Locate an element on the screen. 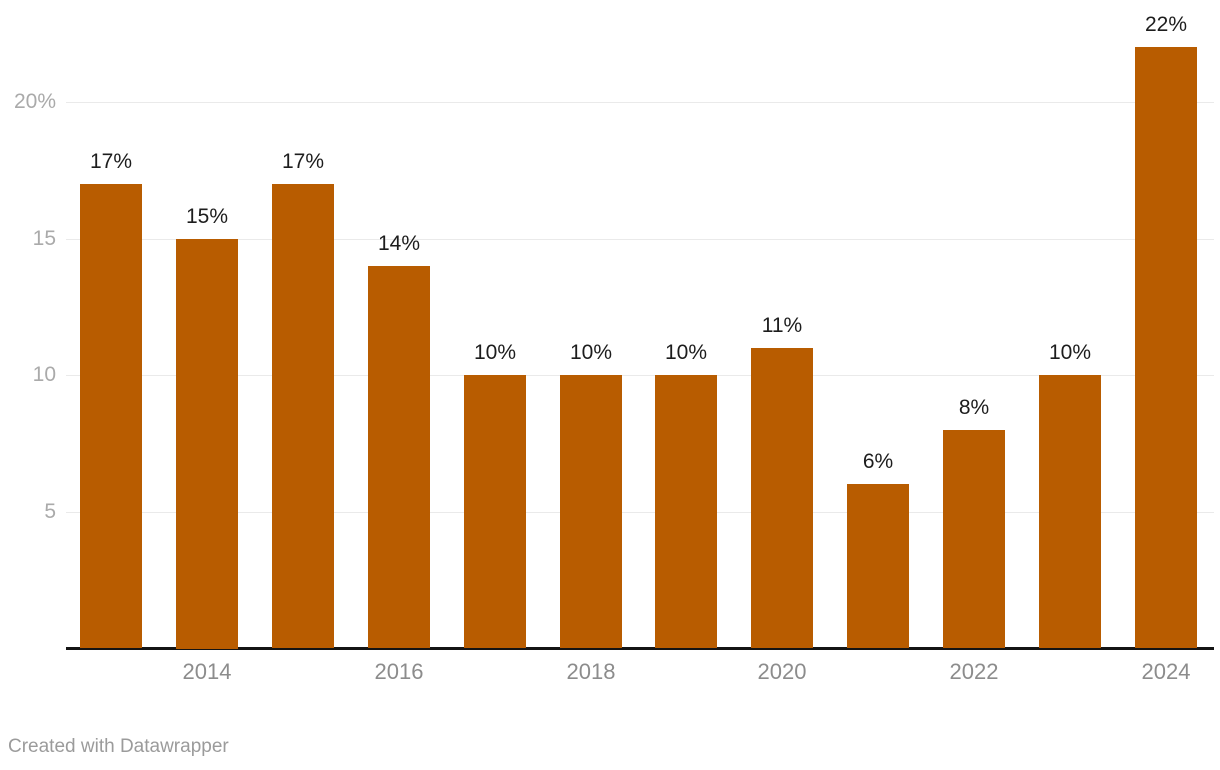  x-tick-label-2018: 2018 is located at coordinates (591, 671).